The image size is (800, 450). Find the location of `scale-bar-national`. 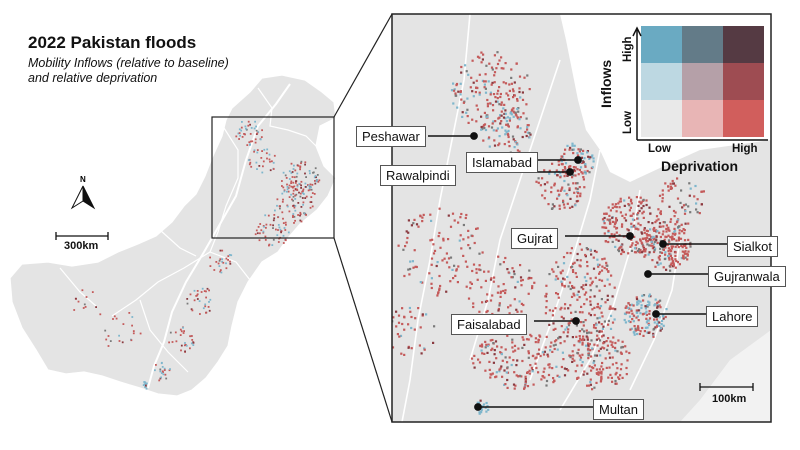

scale-bar-national is located at coordinates (82, 236).